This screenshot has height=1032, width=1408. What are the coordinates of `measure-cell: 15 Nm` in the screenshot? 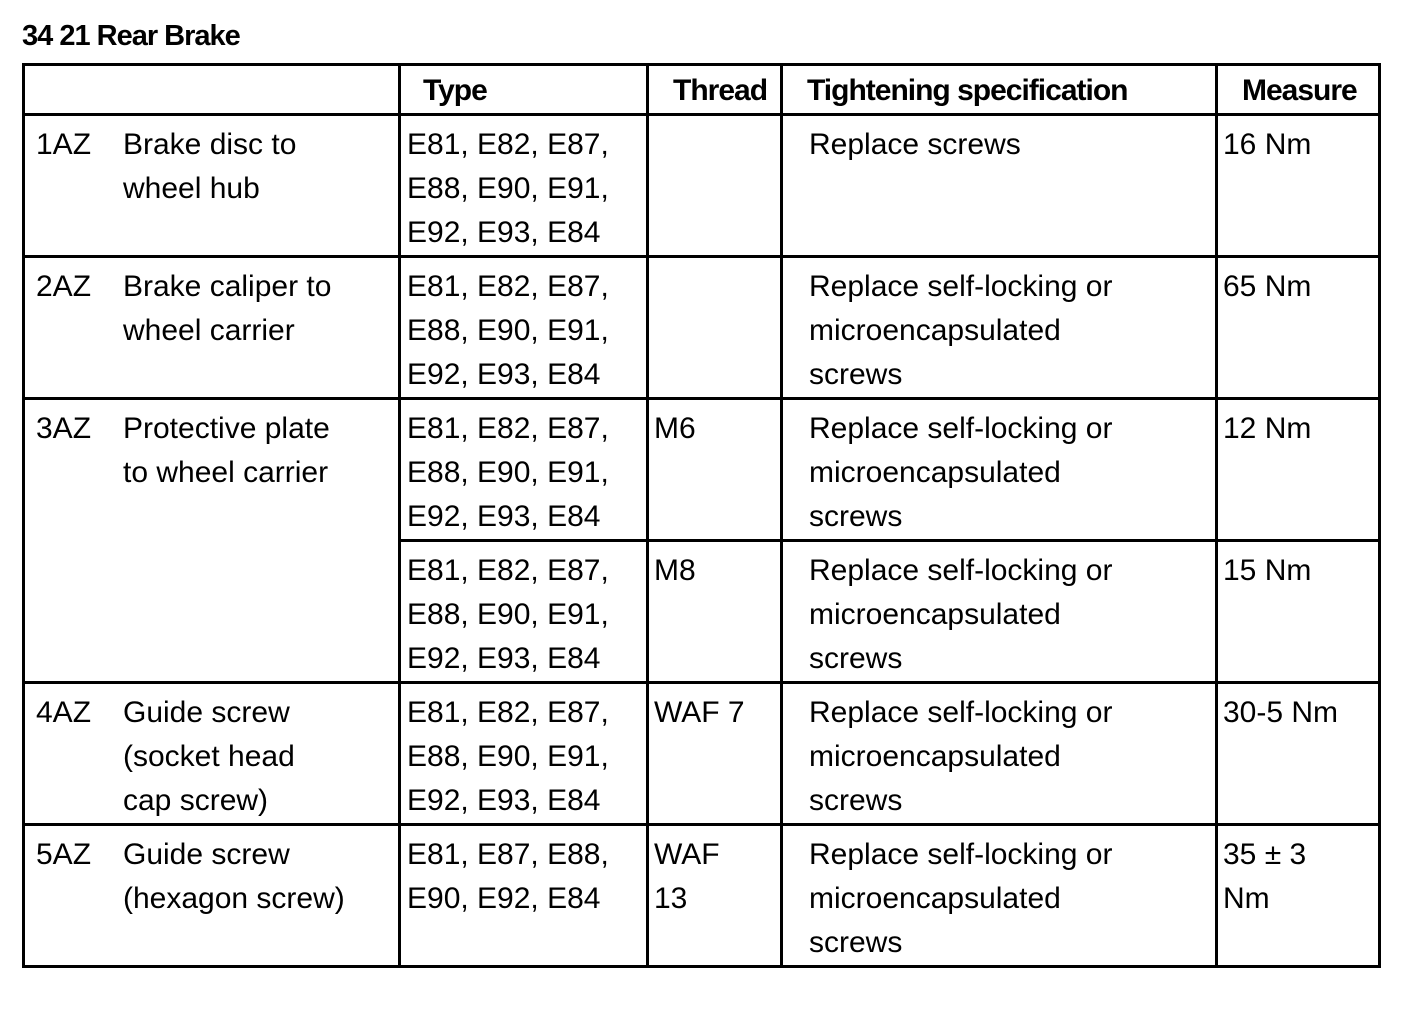 It's located at (1298, 611).